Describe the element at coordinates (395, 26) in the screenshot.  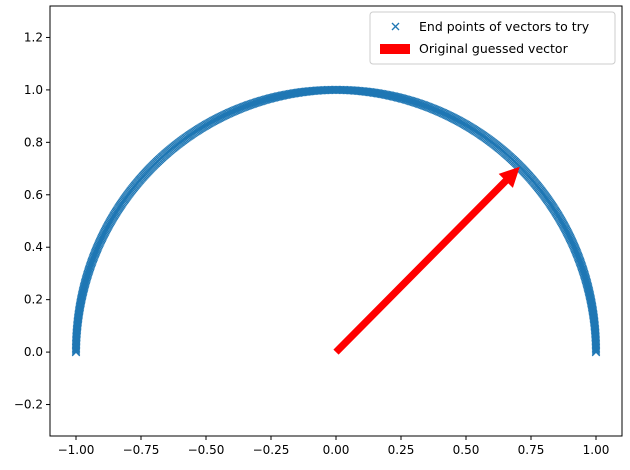
I see `legend-marker-scatter` at that location.